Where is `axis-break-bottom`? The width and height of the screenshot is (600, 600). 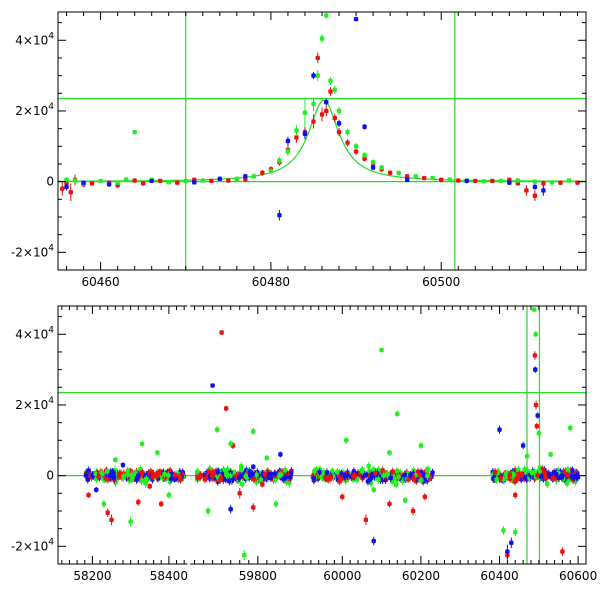 axis-break-bottom is located at coordinates (188, 564).